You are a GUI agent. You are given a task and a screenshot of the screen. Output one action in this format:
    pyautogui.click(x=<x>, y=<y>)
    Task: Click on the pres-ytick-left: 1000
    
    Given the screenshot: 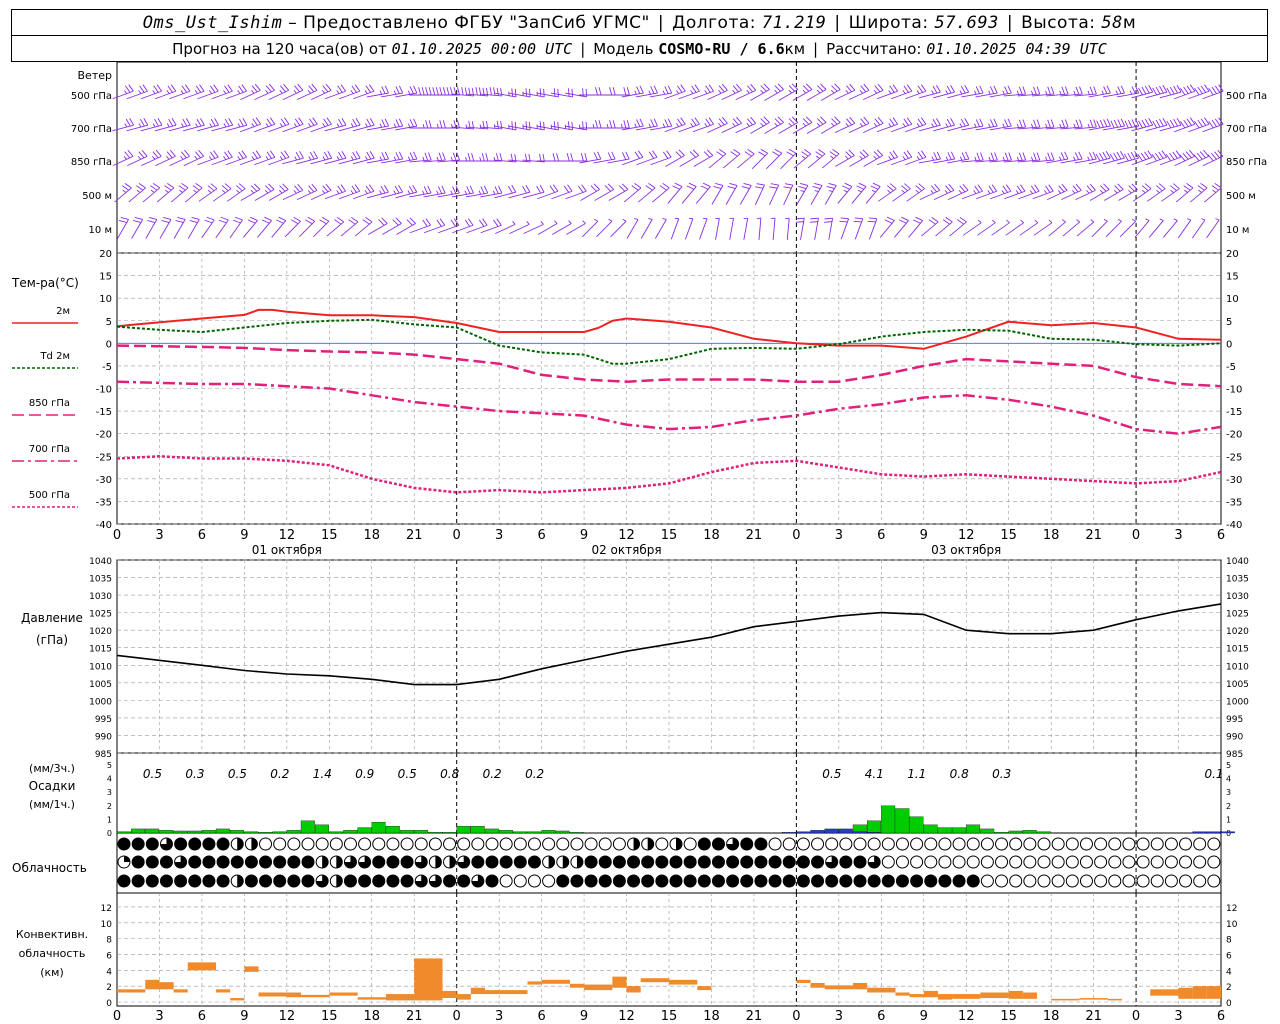 What is the action you would take?
    pyautogui.click(x=100, y=702)
    